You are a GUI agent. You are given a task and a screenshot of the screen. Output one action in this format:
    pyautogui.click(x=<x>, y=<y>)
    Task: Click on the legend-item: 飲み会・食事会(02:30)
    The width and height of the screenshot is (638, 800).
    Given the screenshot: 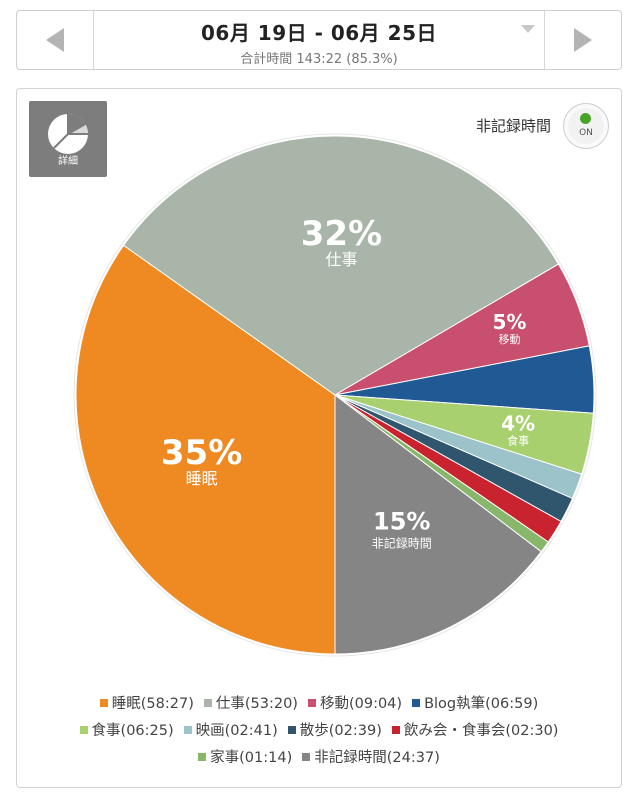 What is the action you would take?
    pyautogui.click(x=475, y=729)
    